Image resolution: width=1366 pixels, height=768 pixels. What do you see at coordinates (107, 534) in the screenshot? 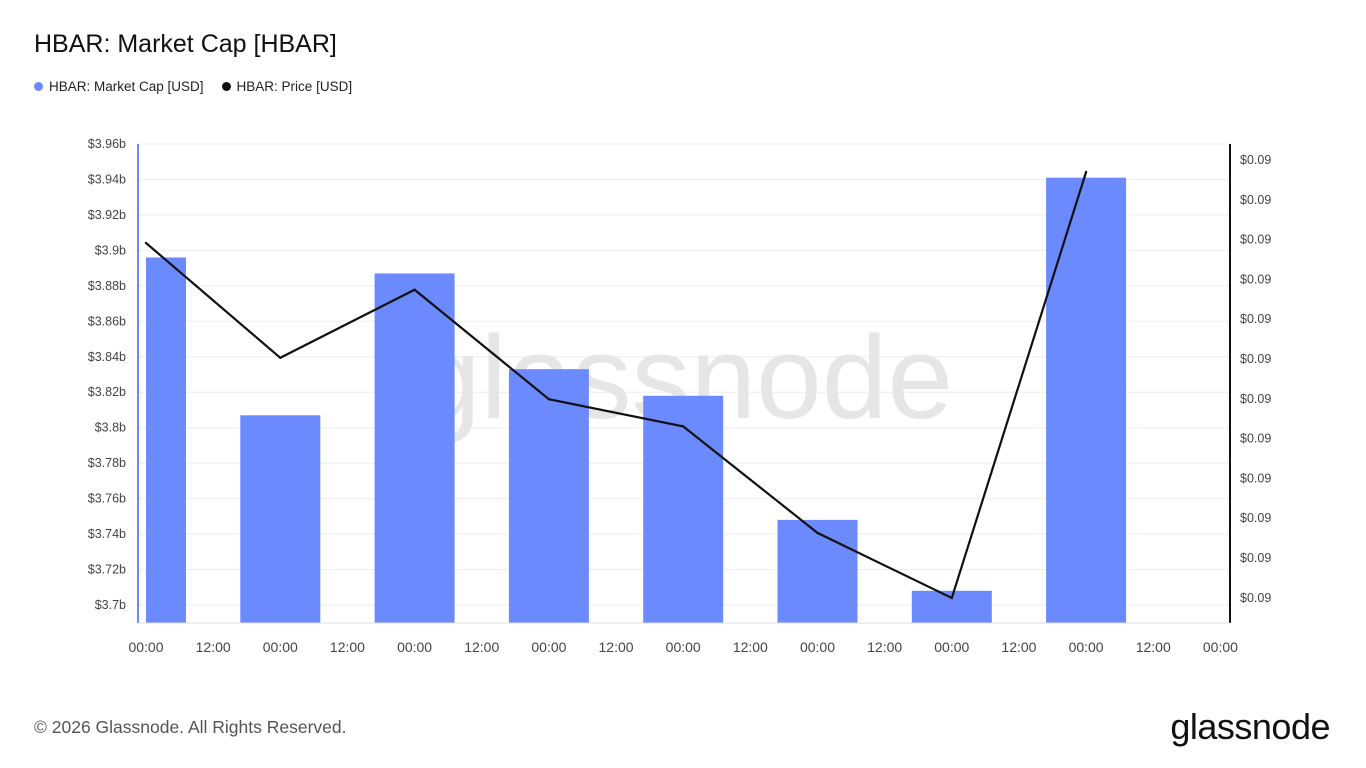
I see `left-tick-label: $3.74b` at bounding box center [107, 534].